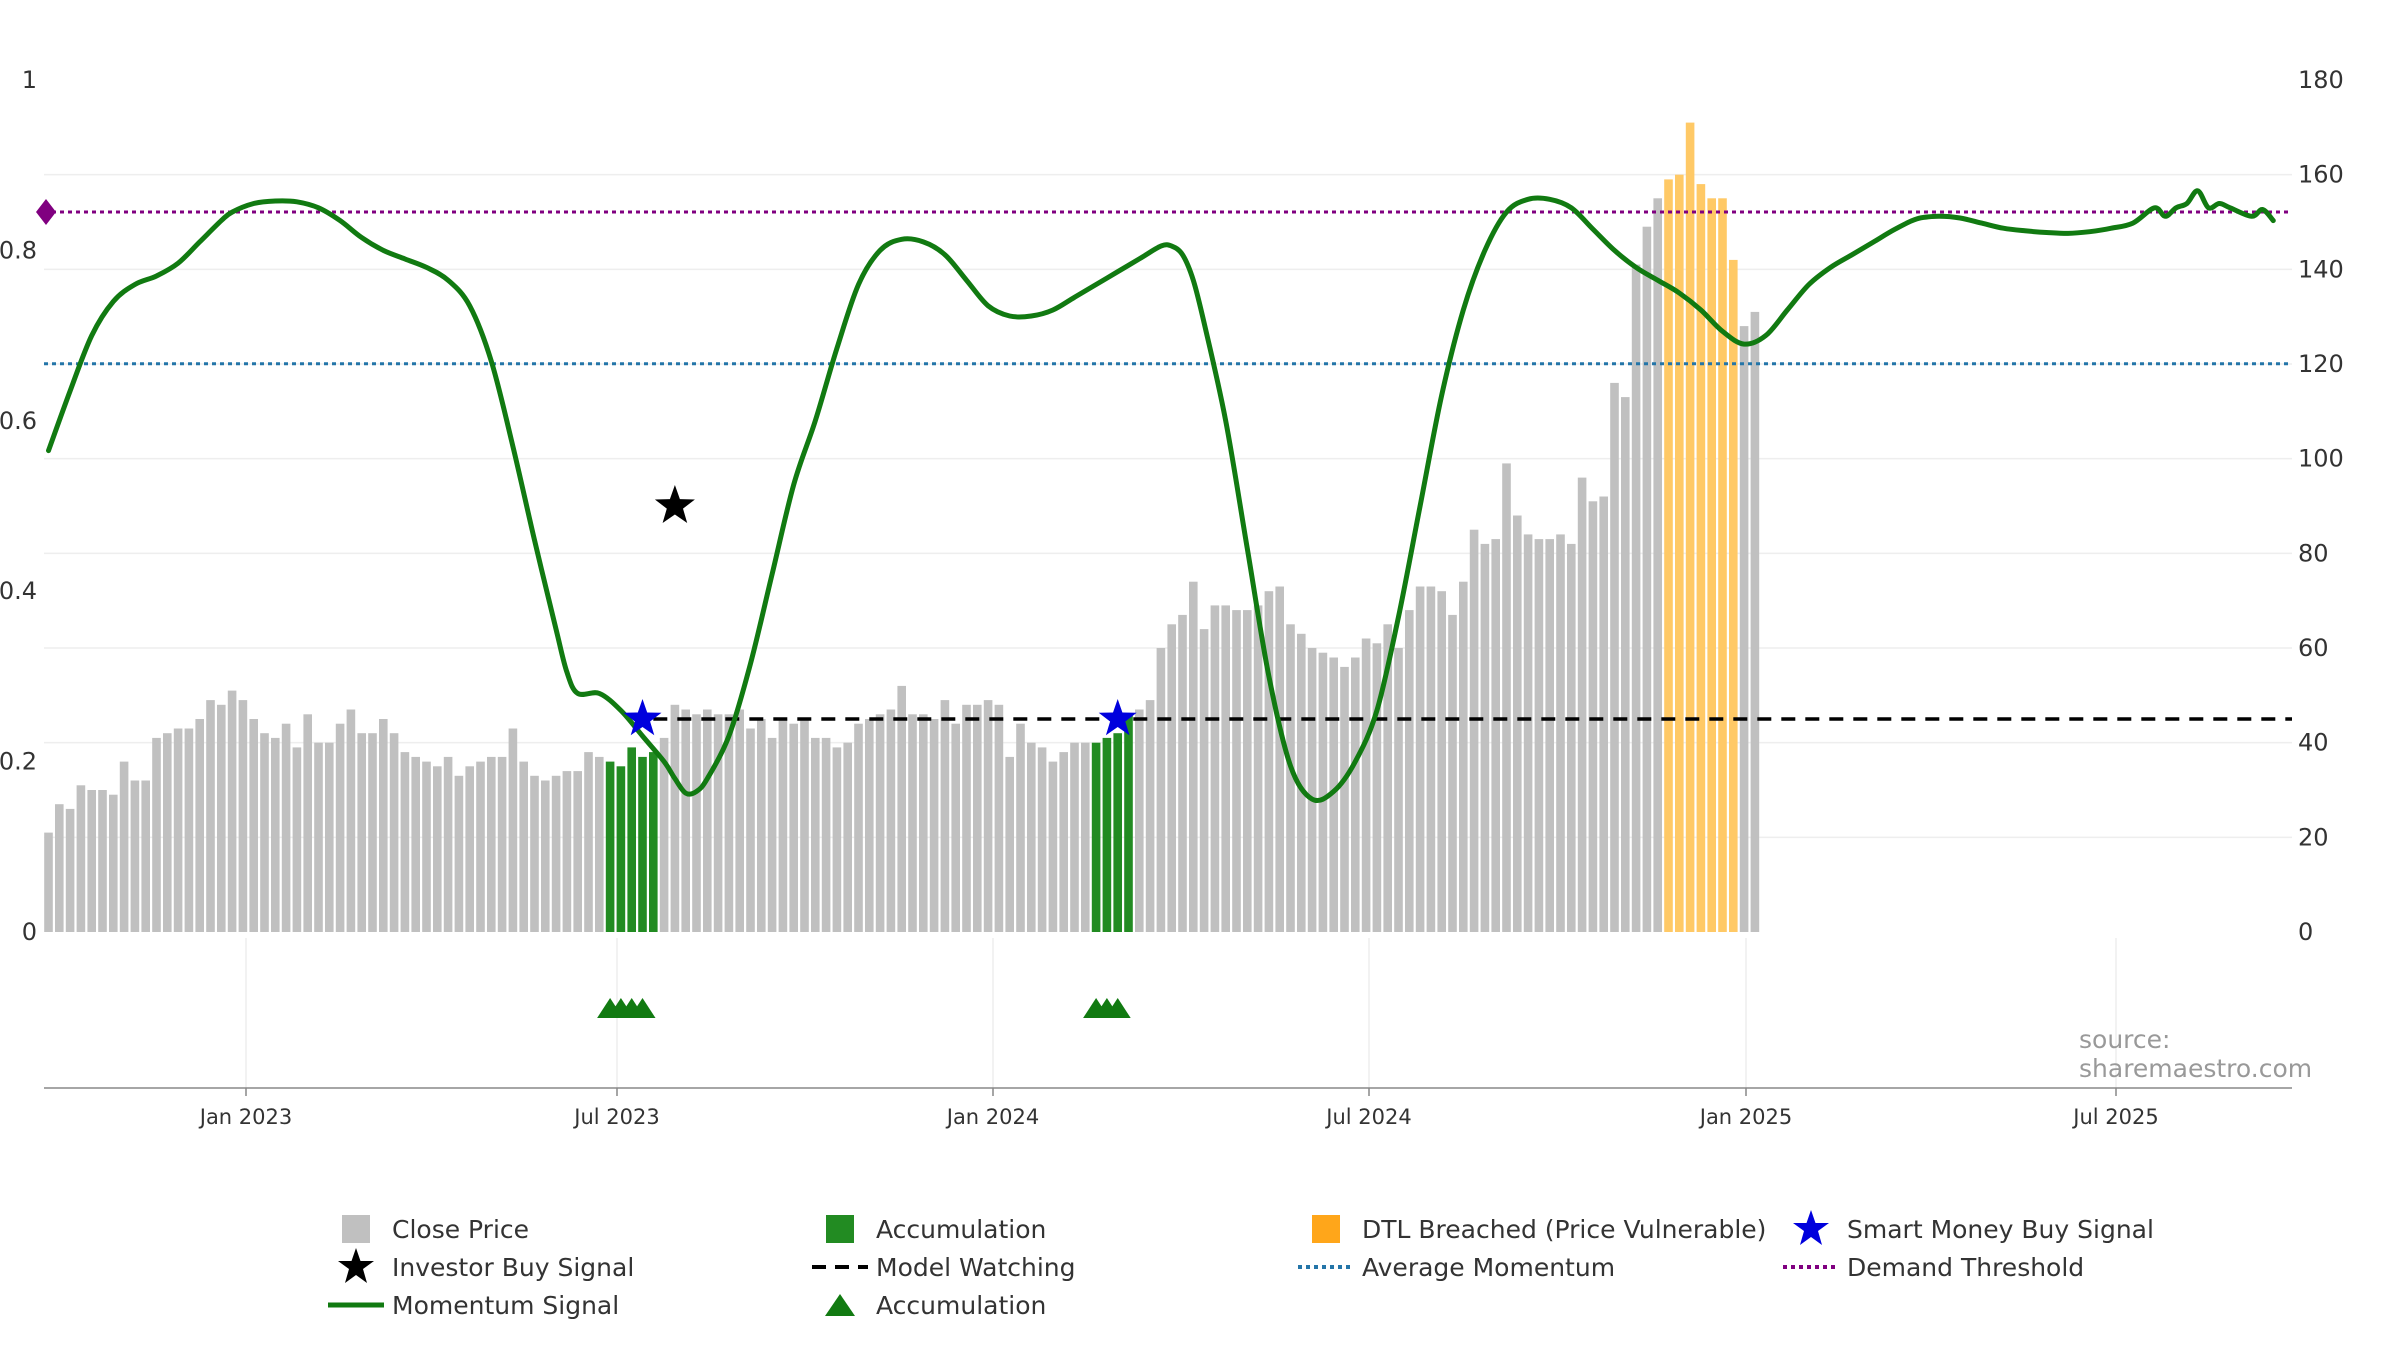  What do you see at coordinates (461, 1229) in the screenshot?
I see `legend-label: Close Price` at bounding box center [461, 1229].